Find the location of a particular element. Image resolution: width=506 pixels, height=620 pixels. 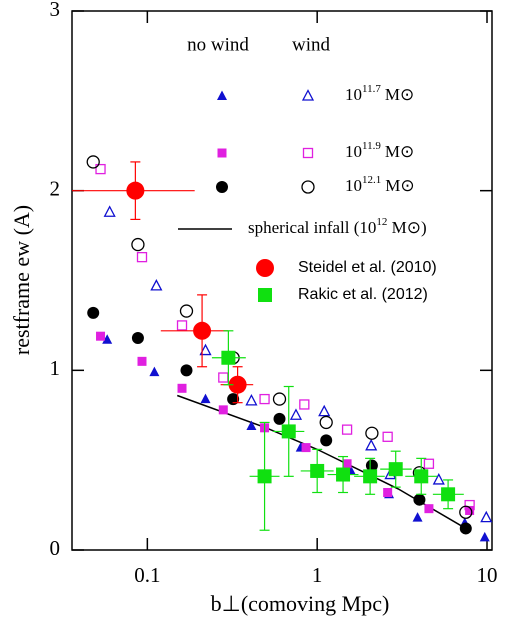

x-tick-label: 0.1 is located at coordinates (147, 575).